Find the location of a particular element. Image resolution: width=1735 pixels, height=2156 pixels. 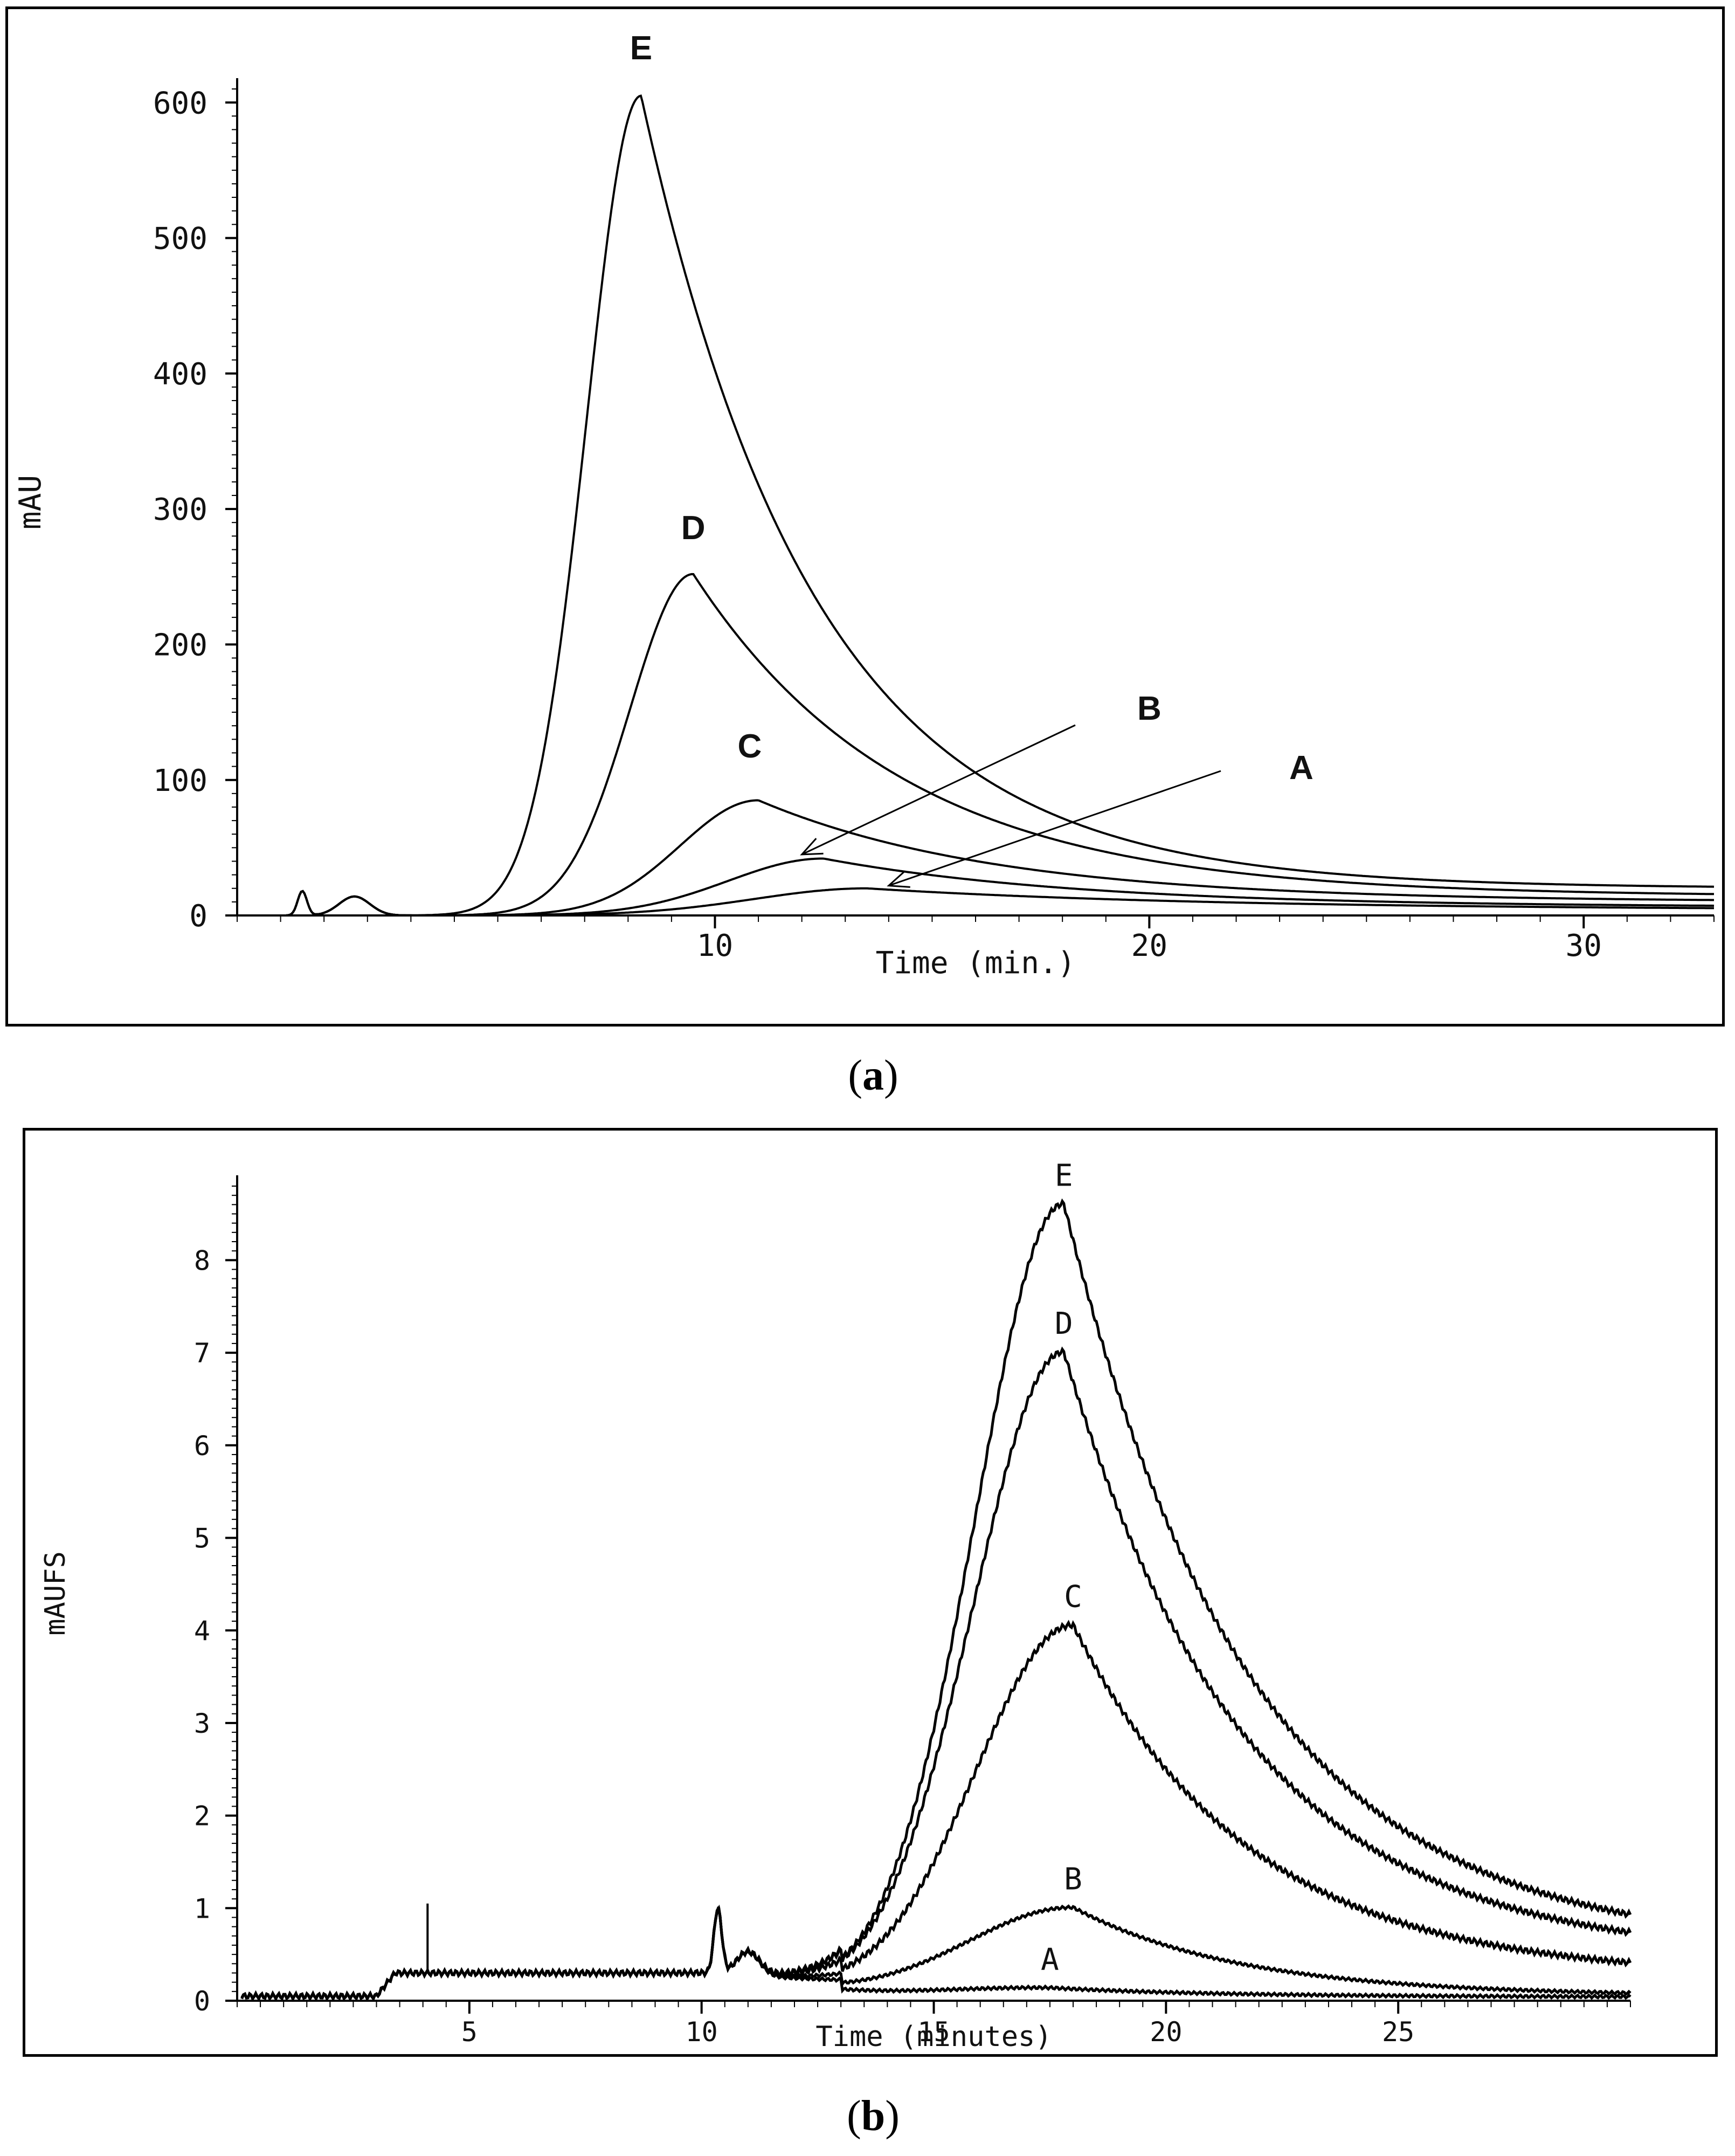

panel-b-y-tick-label: 0 is located at coordinates (202, 2001).